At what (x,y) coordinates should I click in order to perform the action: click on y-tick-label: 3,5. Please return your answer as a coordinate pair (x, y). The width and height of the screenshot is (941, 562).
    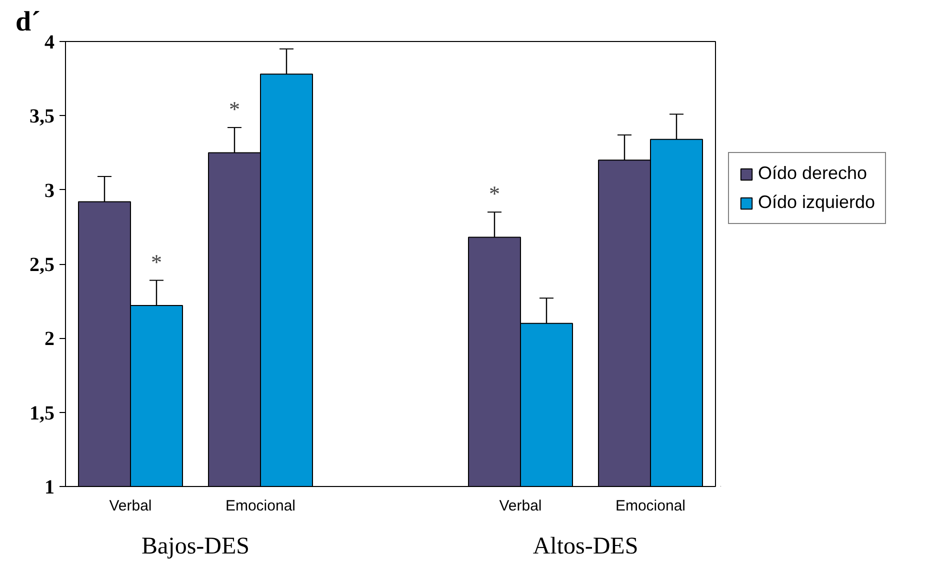
    Looking at the image, I should click on (42, 117).